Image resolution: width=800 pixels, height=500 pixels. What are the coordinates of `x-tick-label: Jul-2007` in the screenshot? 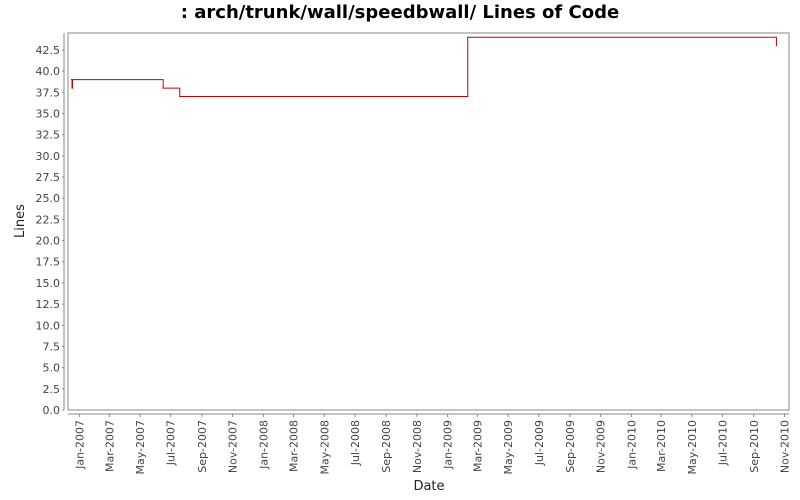 It's located at (171, 443).